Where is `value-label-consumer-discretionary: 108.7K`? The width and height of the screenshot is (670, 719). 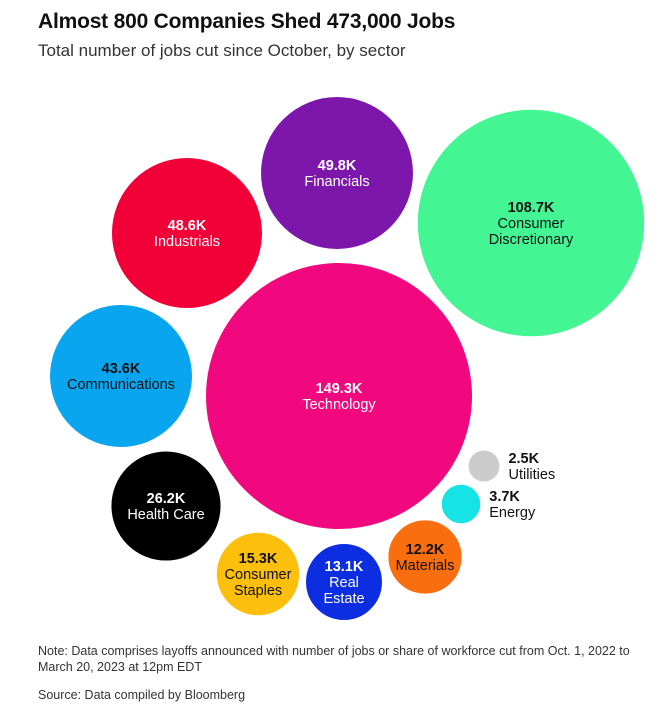 value-label-consumer-discretionary: 108.7K is located at coordinates (531, 208).